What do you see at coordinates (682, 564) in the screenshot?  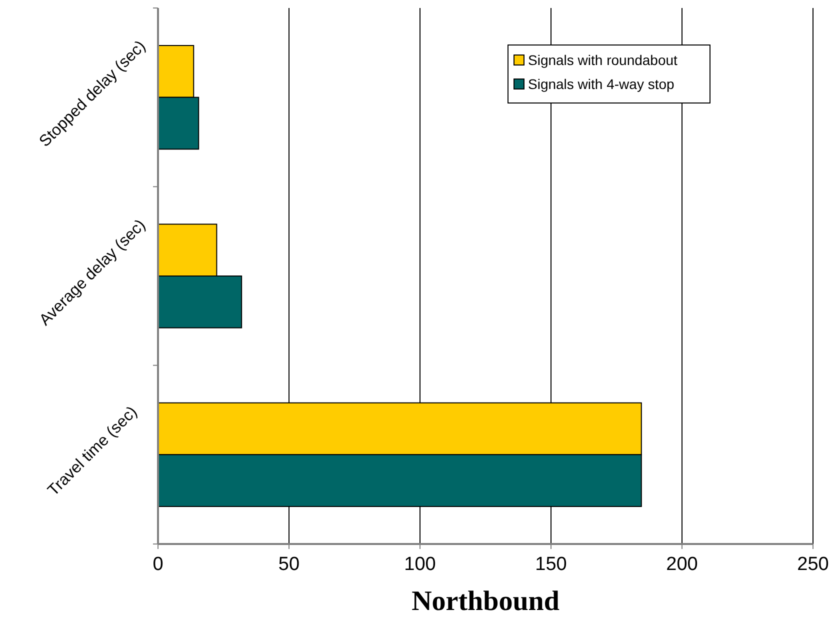 I see `x-tick-label: 200` at bounding box center [682, 564].